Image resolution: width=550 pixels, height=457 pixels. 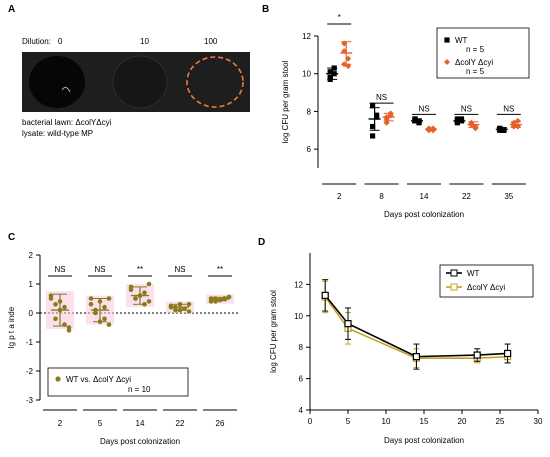 I want to click on y-tick-label-c: 2, so click(x=31, y=255).